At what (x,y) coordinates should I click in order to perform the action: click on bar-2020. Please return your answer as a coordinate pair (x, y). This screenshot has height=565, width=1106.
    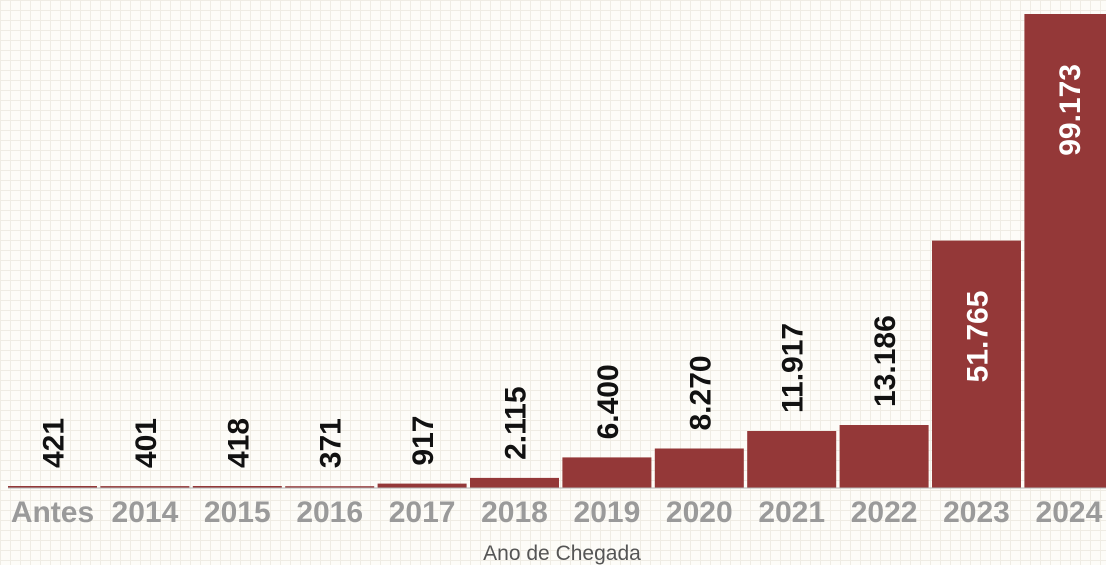
    Looking at the image, I should click on (699, 468).